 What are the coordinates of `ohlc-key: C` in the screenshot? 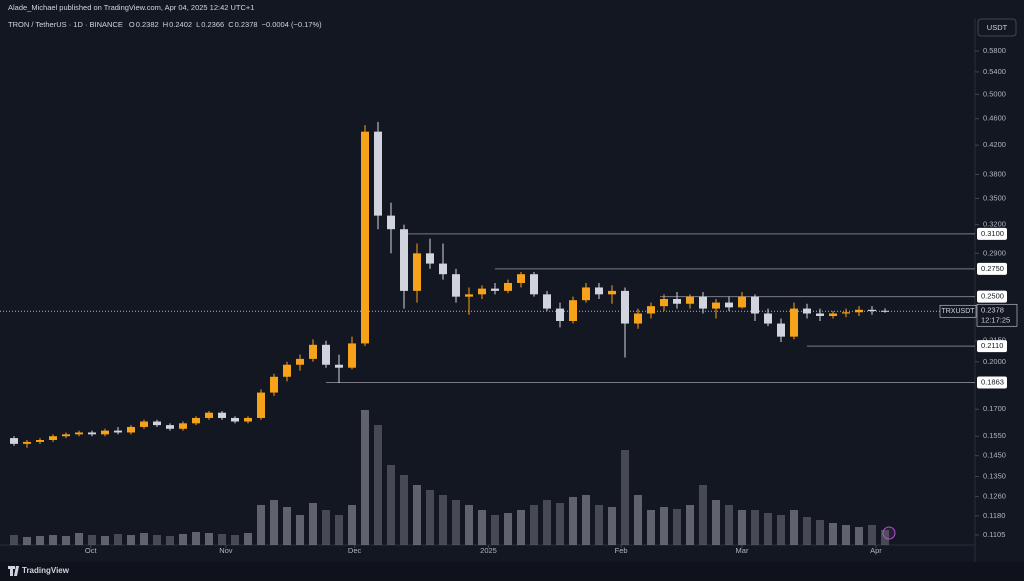 It's located at (231, 24).